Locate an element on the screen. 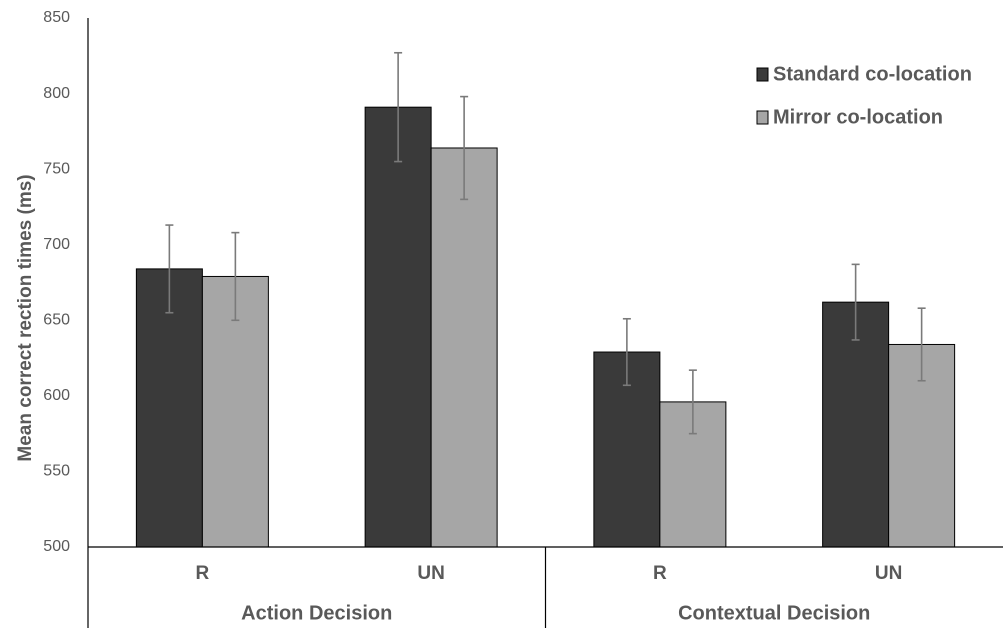  y-axis-ticks: 500 550 600 650 700 750 800 850 is located at coordinates (56, 282).